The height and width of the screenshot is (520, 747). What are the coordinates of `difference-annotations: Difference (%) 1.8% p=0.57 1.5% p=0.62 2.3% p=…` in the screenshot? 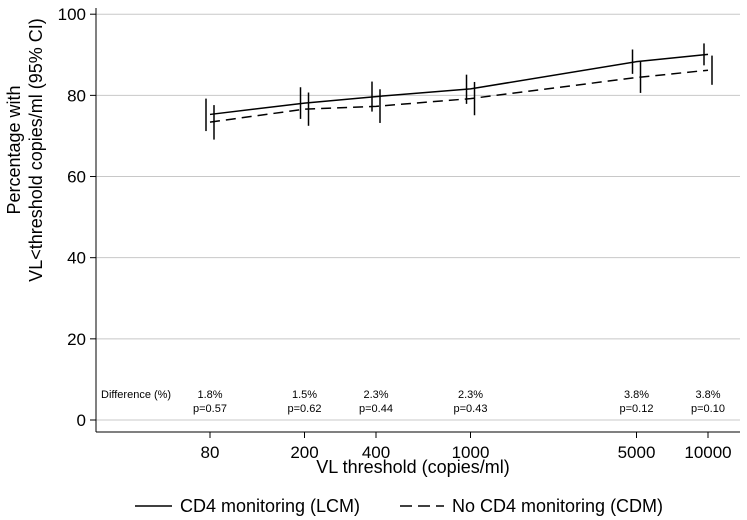 It's located at (413, 402).